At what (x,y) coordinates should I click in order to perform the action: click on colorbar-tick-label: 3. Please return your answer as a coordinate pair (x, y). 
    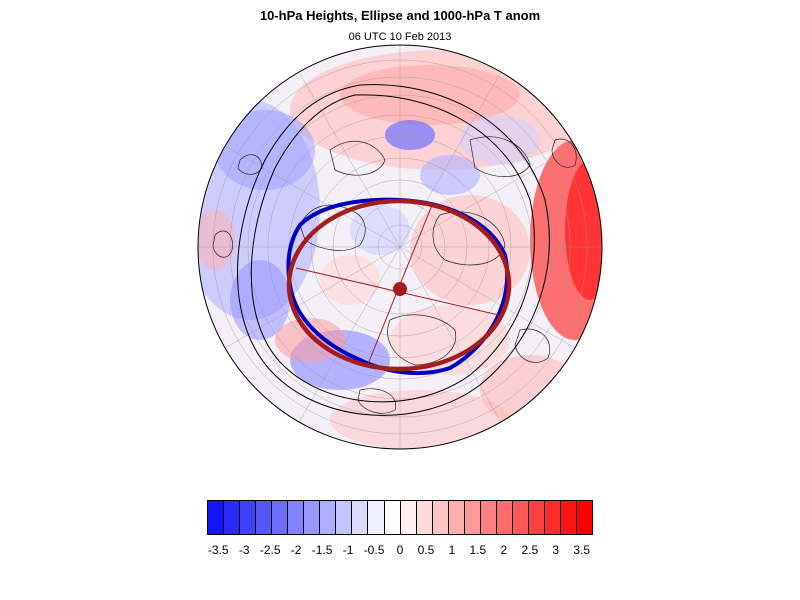
    Looking at the image, I should click on (556, 550).